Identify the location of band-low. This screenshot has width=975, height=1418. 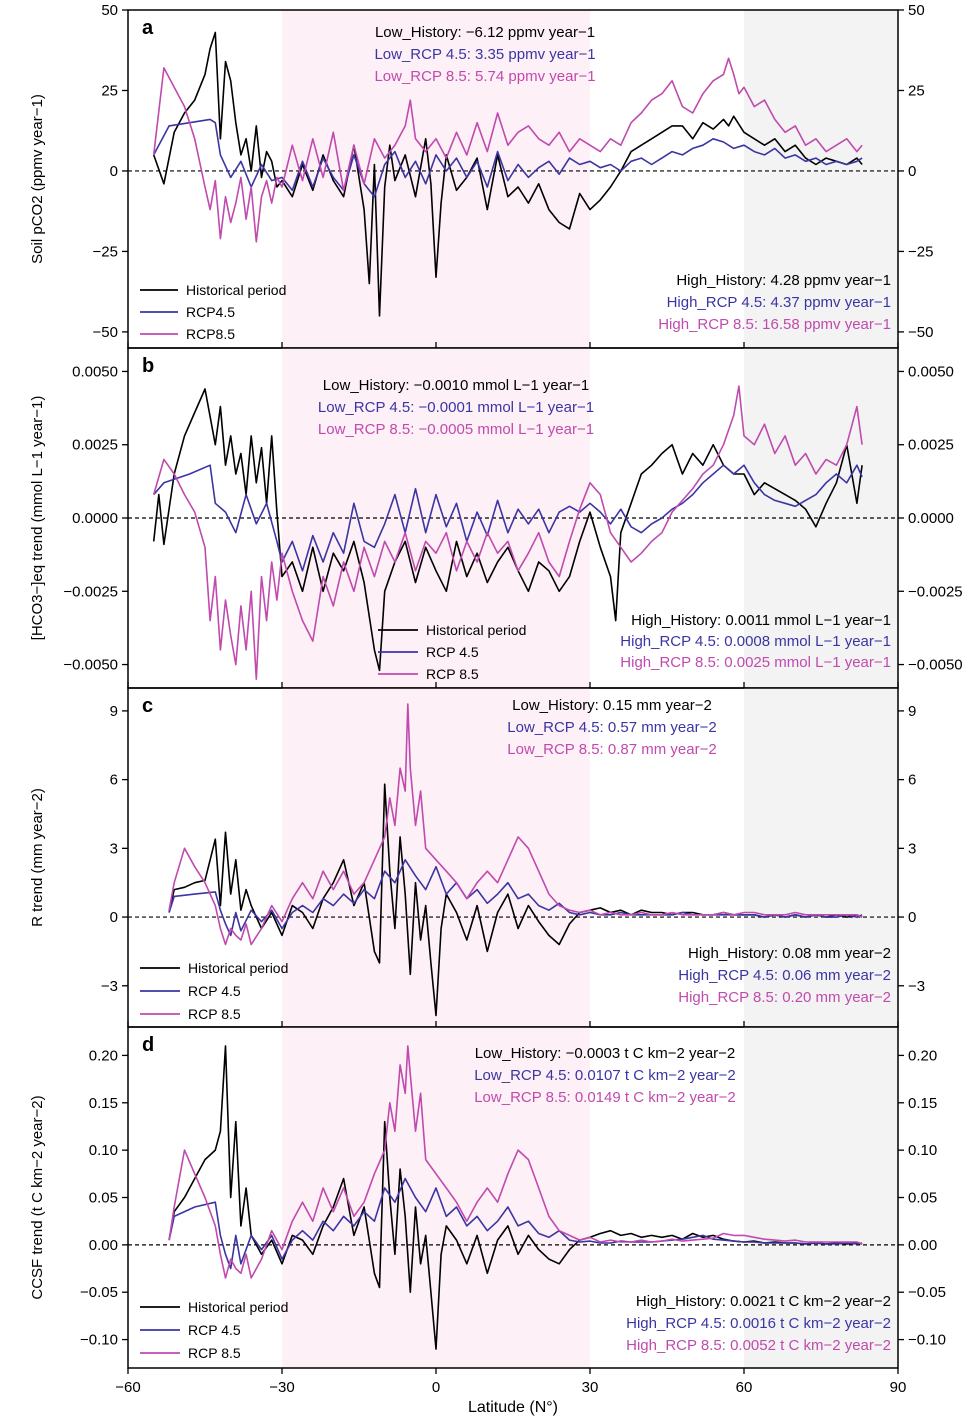
(436, 857).